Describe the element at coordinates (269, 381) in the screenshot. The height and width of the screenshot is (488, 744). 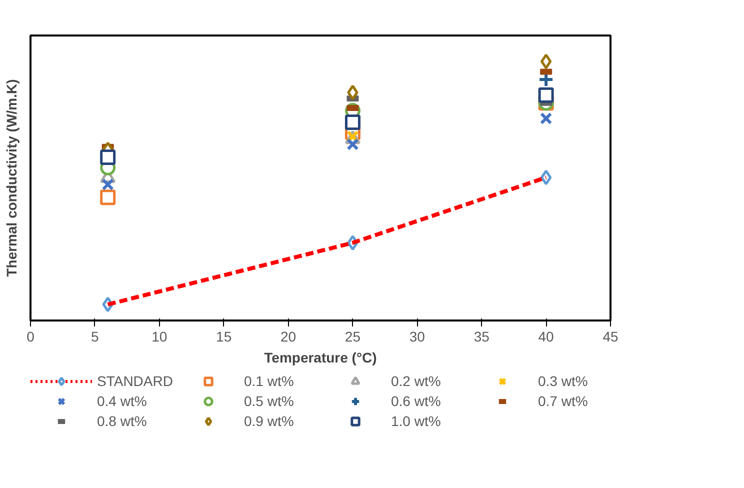
I see `legend-label: 0.1 wt%` at that location.